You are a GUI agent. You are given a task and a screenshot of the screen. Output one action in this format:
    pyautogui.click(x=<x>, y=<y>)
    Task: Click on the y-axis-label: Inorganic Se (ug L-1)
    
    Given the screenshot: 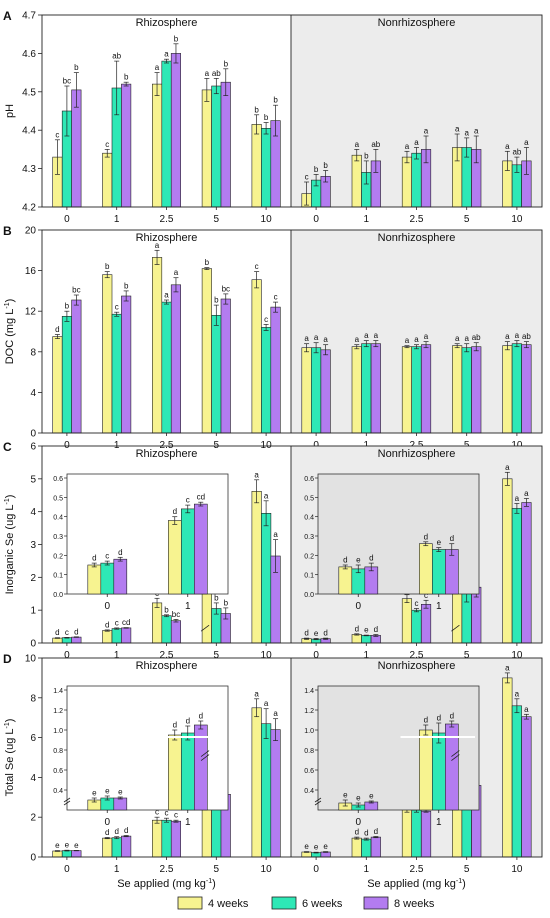 What is the action you would take?
    pyautogui.click(x=10, y=545)
    